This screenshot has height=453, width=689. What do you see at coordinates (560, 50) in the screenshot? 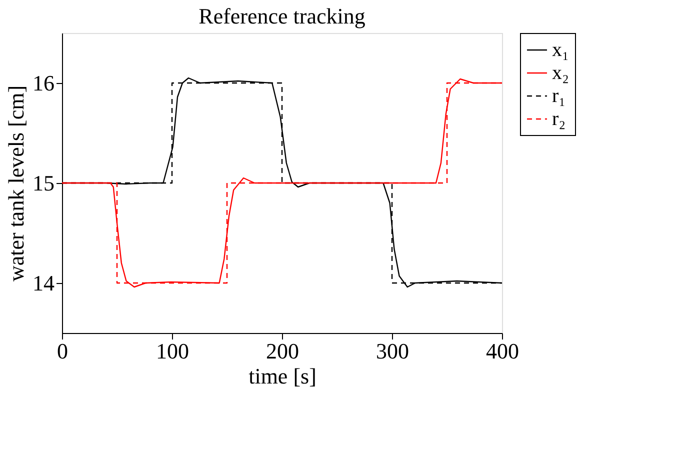
I see `legend-label: x₁` at bounding box center [560, 50].